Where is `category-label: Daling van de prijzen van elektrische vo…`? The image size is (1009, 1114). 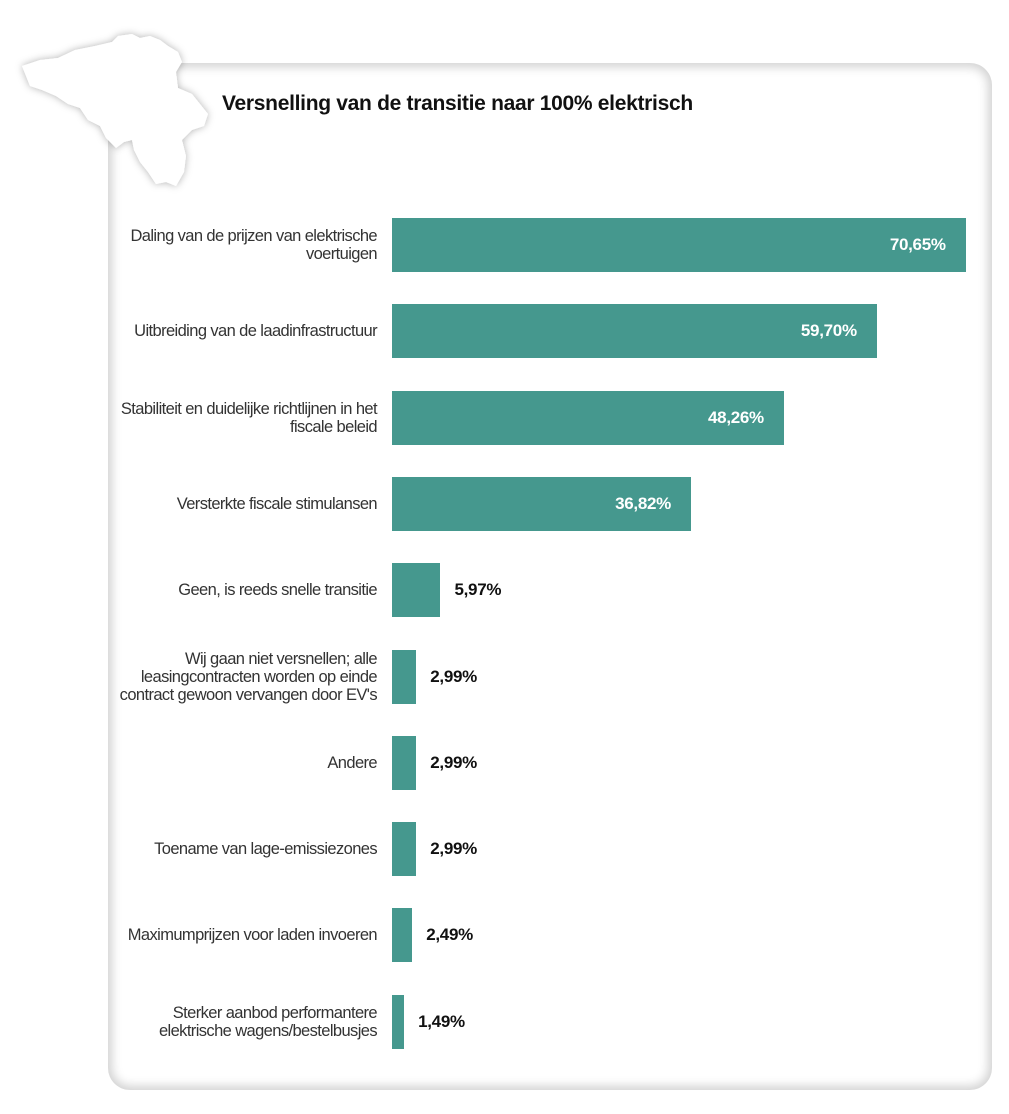 category-label: Daling van de prijzen van elektrische vo… is located at coordinates (253, 245).